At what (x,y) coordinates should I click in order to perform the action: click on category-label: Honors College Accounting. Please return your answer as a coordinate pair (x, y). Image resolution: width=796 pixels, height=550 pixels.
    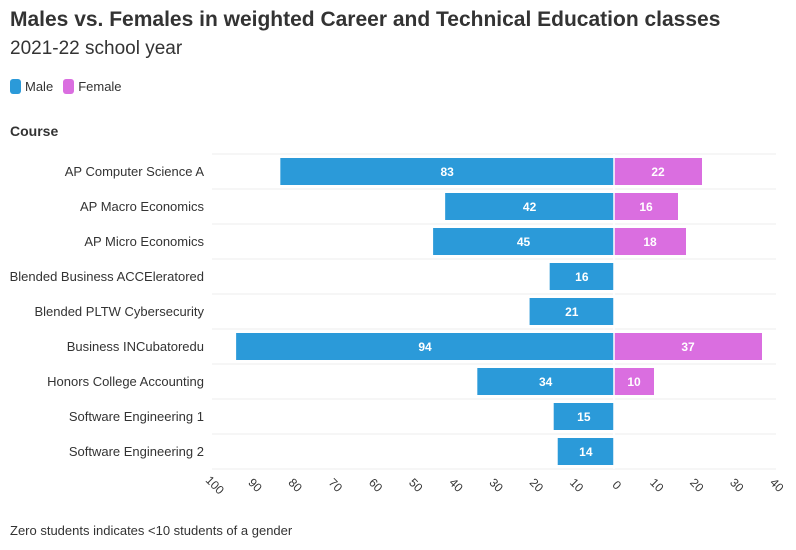
    Looking at the image, I should click on (125, 381).